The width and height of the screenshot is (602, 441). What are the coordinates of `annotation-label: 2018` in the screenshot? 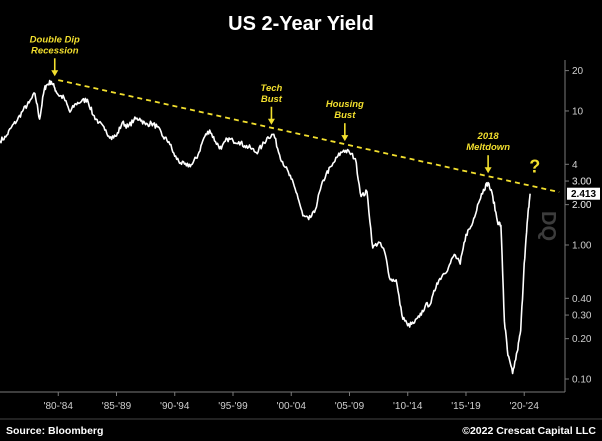 It's located at (488, 136).